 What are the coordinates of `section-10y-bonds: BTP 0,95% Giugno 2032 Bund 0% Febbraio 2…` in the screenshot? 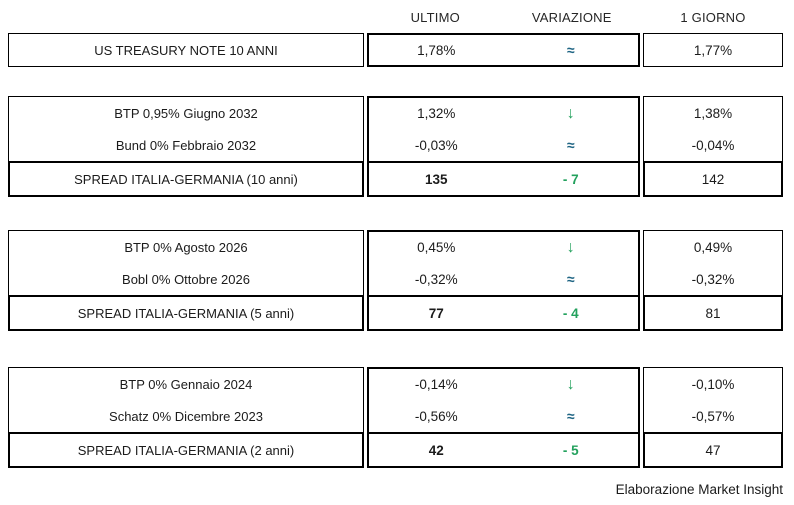 It's located at (401, 129).